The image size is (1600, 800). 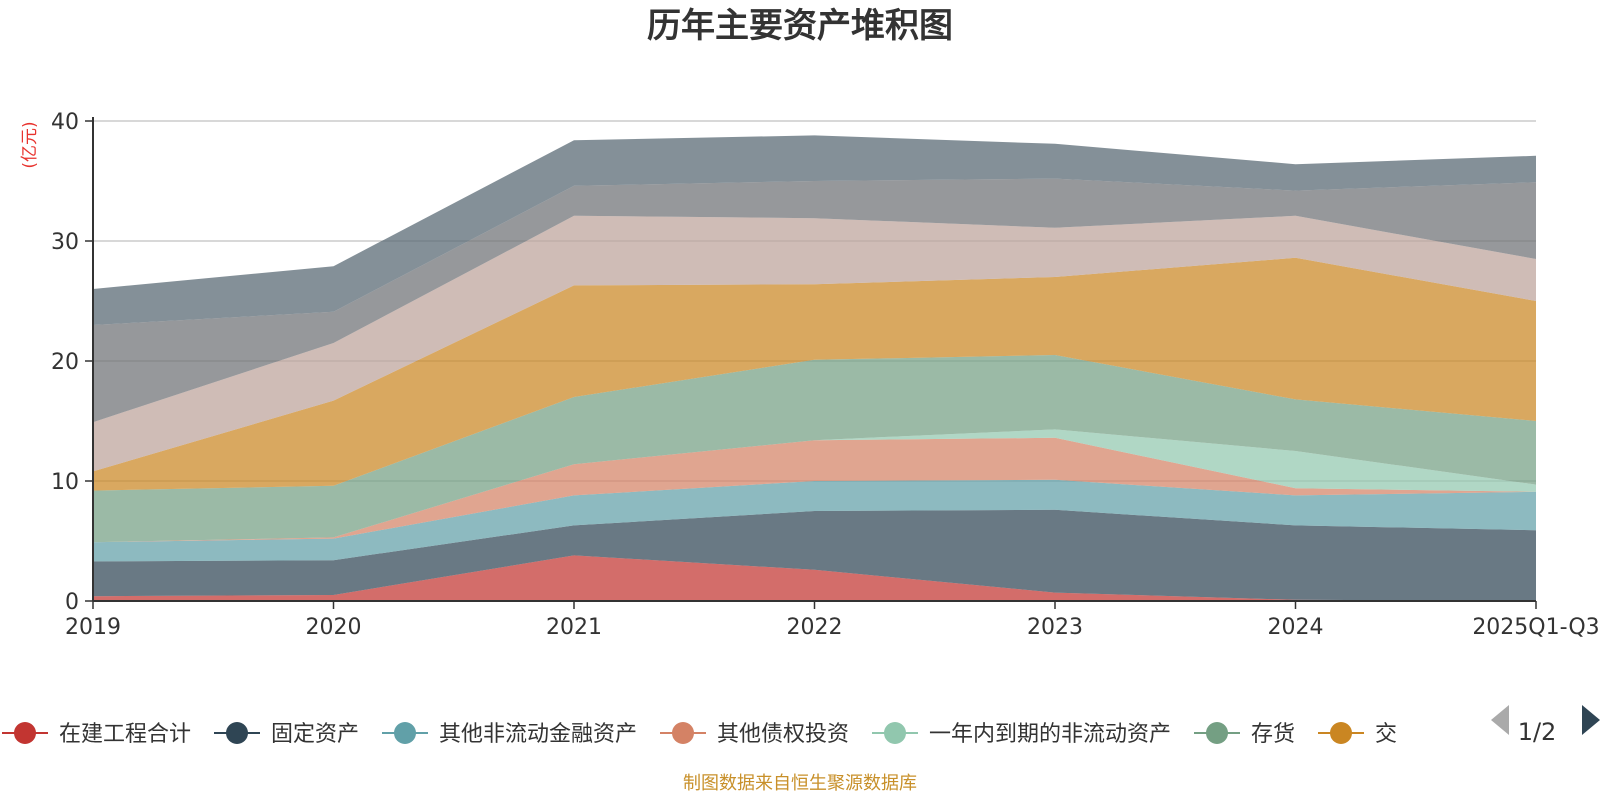 I want to click on legend-label: 固定资产, so click(x=315, y=734).